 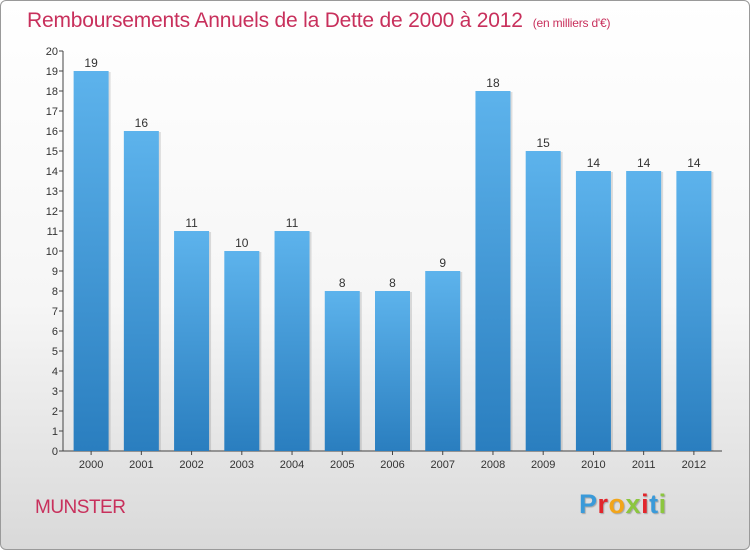 What do you see at coordinates (52, 112) in the screenshot?
I see `y-tick-label: 17` at bounding box center [52, 112].